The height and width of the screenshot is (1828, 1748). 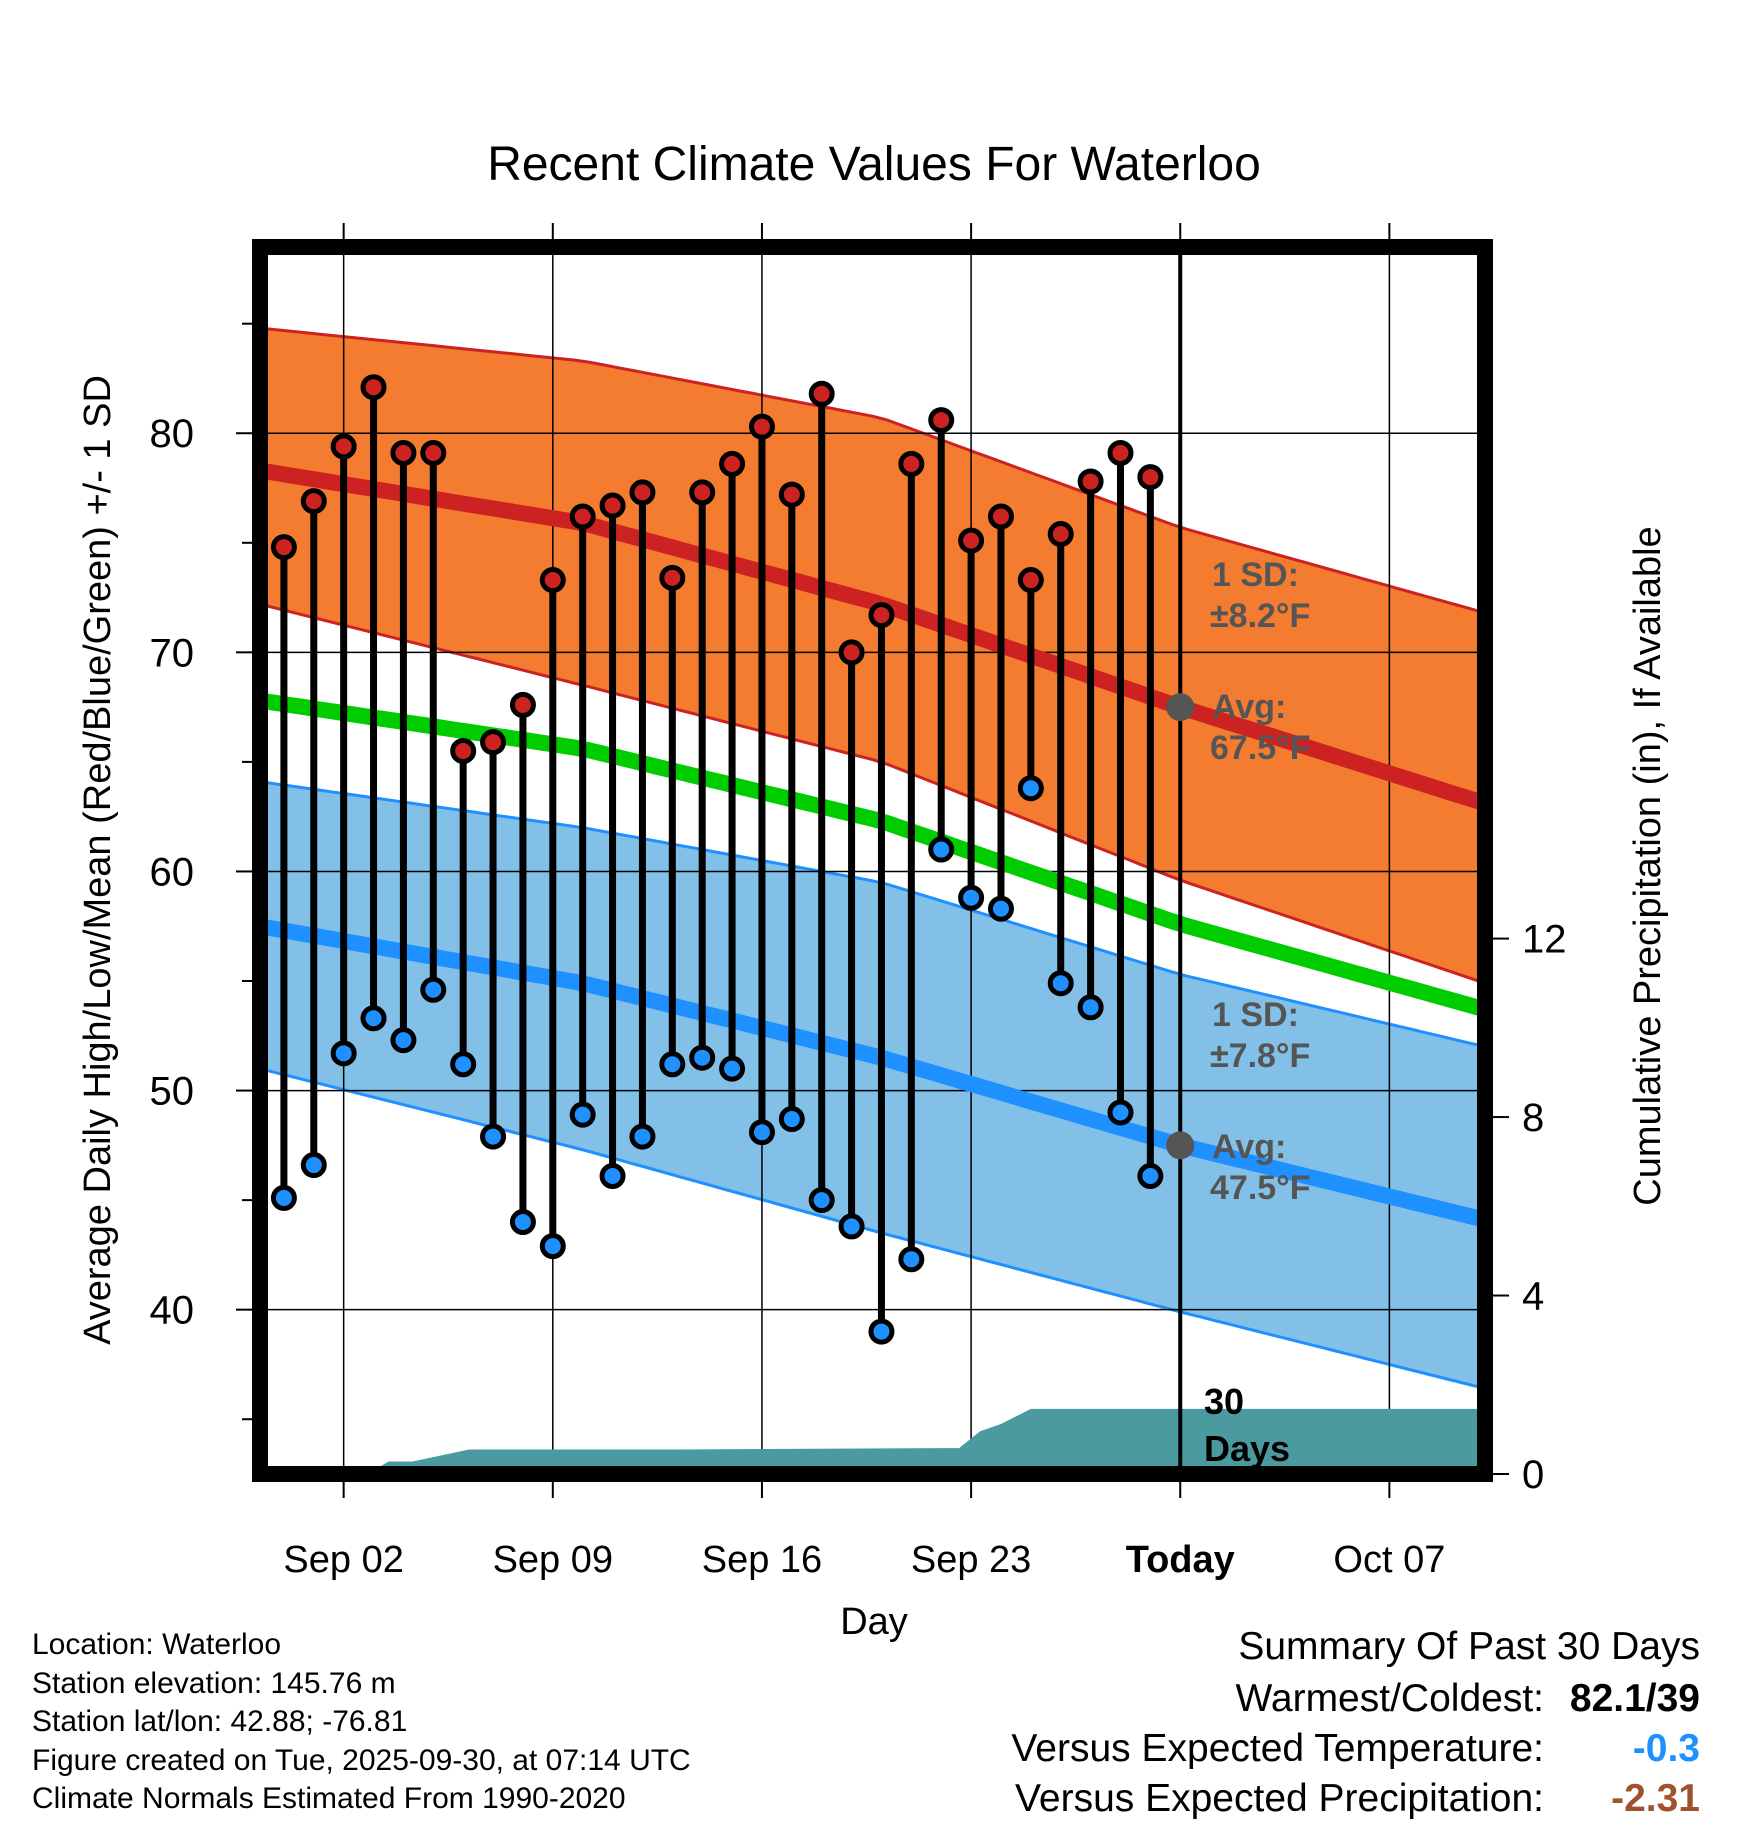 What do you see at coordinates (1469, 1646) in the screenshot?
I see `summary-title: Summary Of Past 30 Days` at bounding box center [1469, 1646].